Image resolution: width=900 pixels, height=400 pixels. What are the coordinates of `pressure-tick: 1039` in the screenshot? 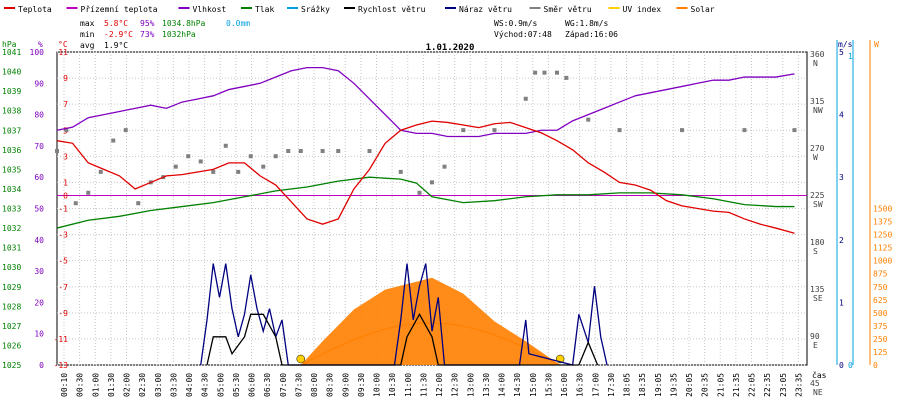 It's located at (11, 91).